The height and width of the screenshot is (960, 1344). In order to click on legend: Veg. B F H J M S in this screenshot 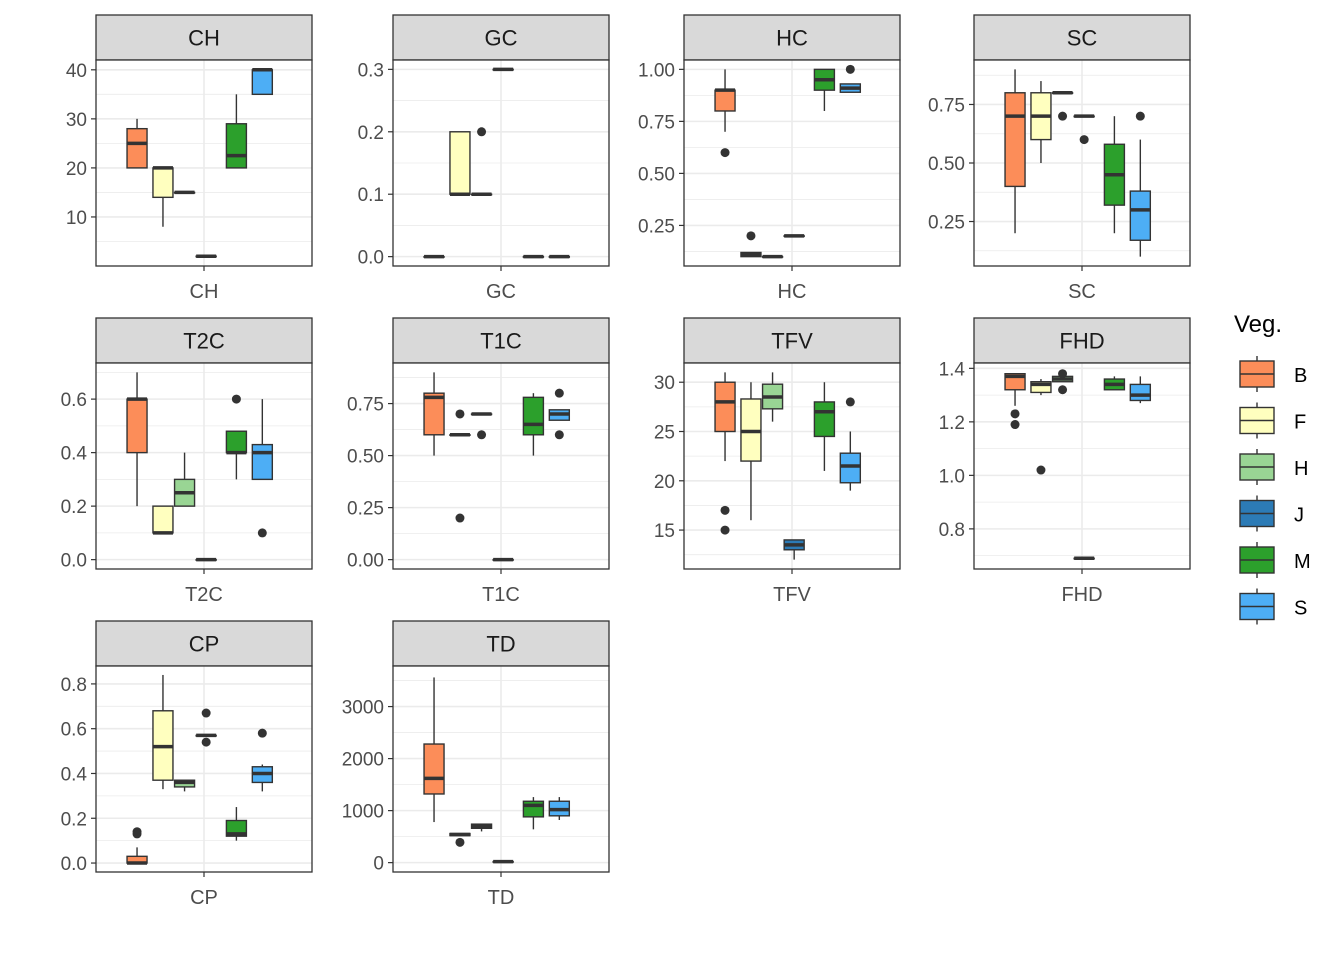, I will do `click(1272, 468)`.